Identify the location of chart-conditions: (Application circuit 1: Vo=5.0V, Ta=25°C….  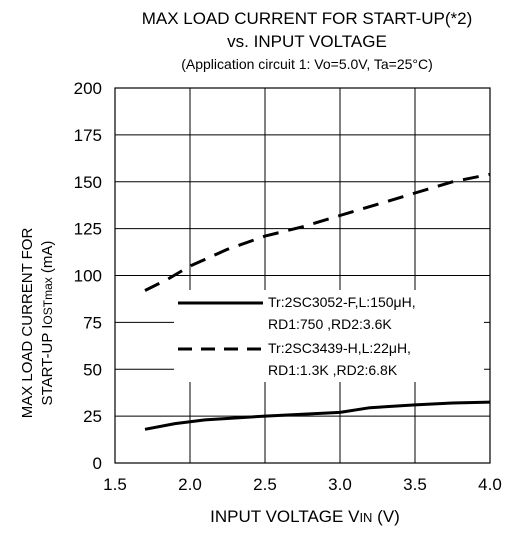
(307, 64).